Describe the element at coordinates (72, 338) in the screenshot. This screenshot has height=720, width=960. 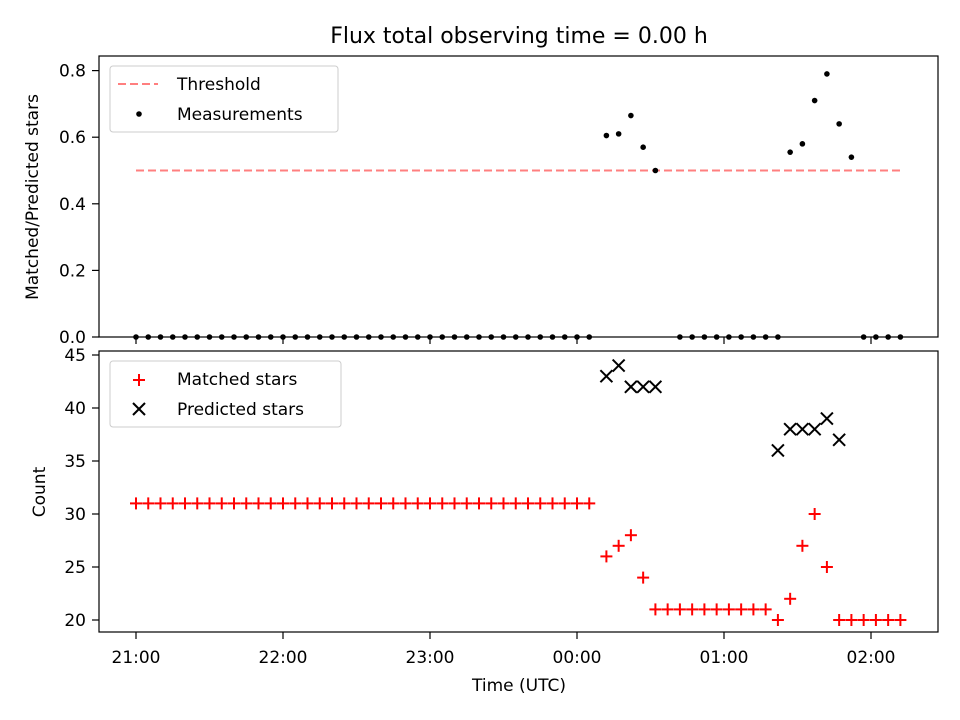
I see `top-y-tick-label: 0.0` at that location.